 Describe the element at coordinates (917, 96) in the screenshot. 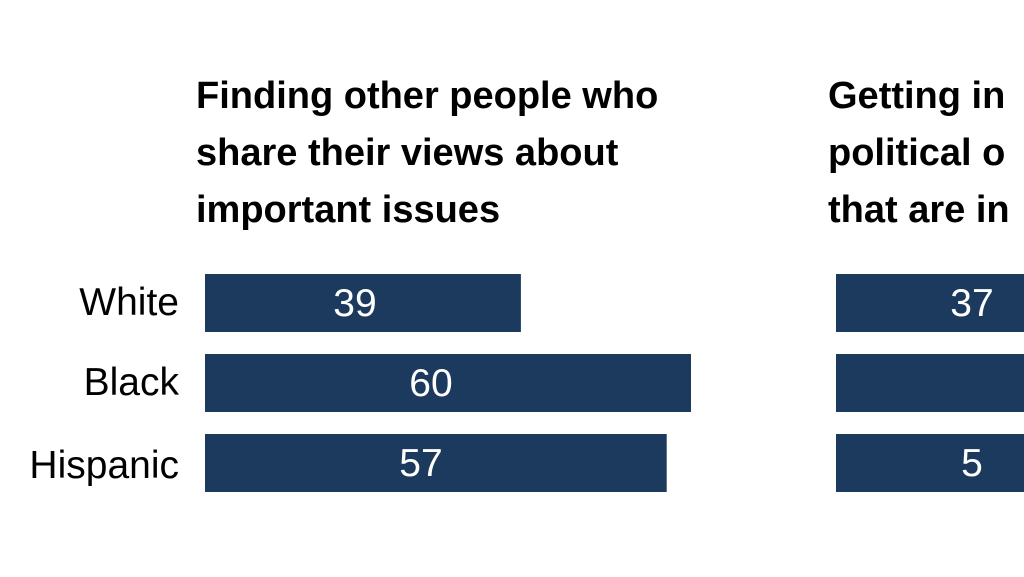

I see `panel-2-title-line-1: Getting in` at that location.